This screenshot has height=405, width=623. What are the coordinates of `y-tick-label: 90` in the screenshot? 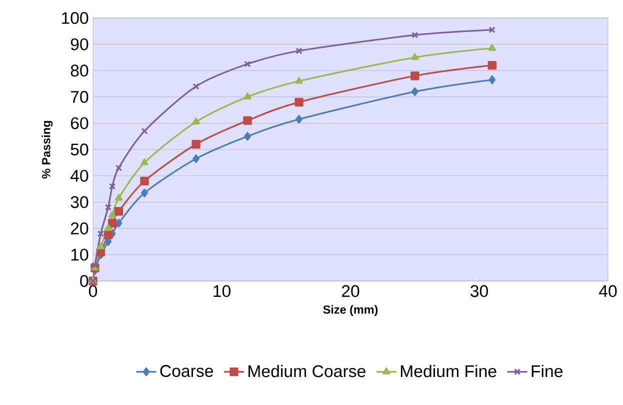 It's located at (79, 44).